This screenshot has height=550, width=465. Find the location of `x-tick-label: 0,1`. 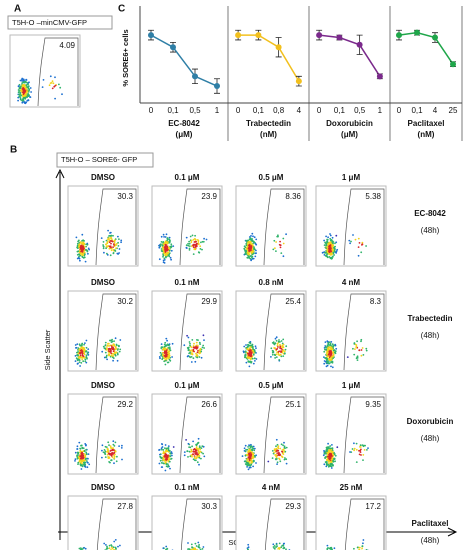

x-tick-label: 0,1 is located at coordinates (417, 110).